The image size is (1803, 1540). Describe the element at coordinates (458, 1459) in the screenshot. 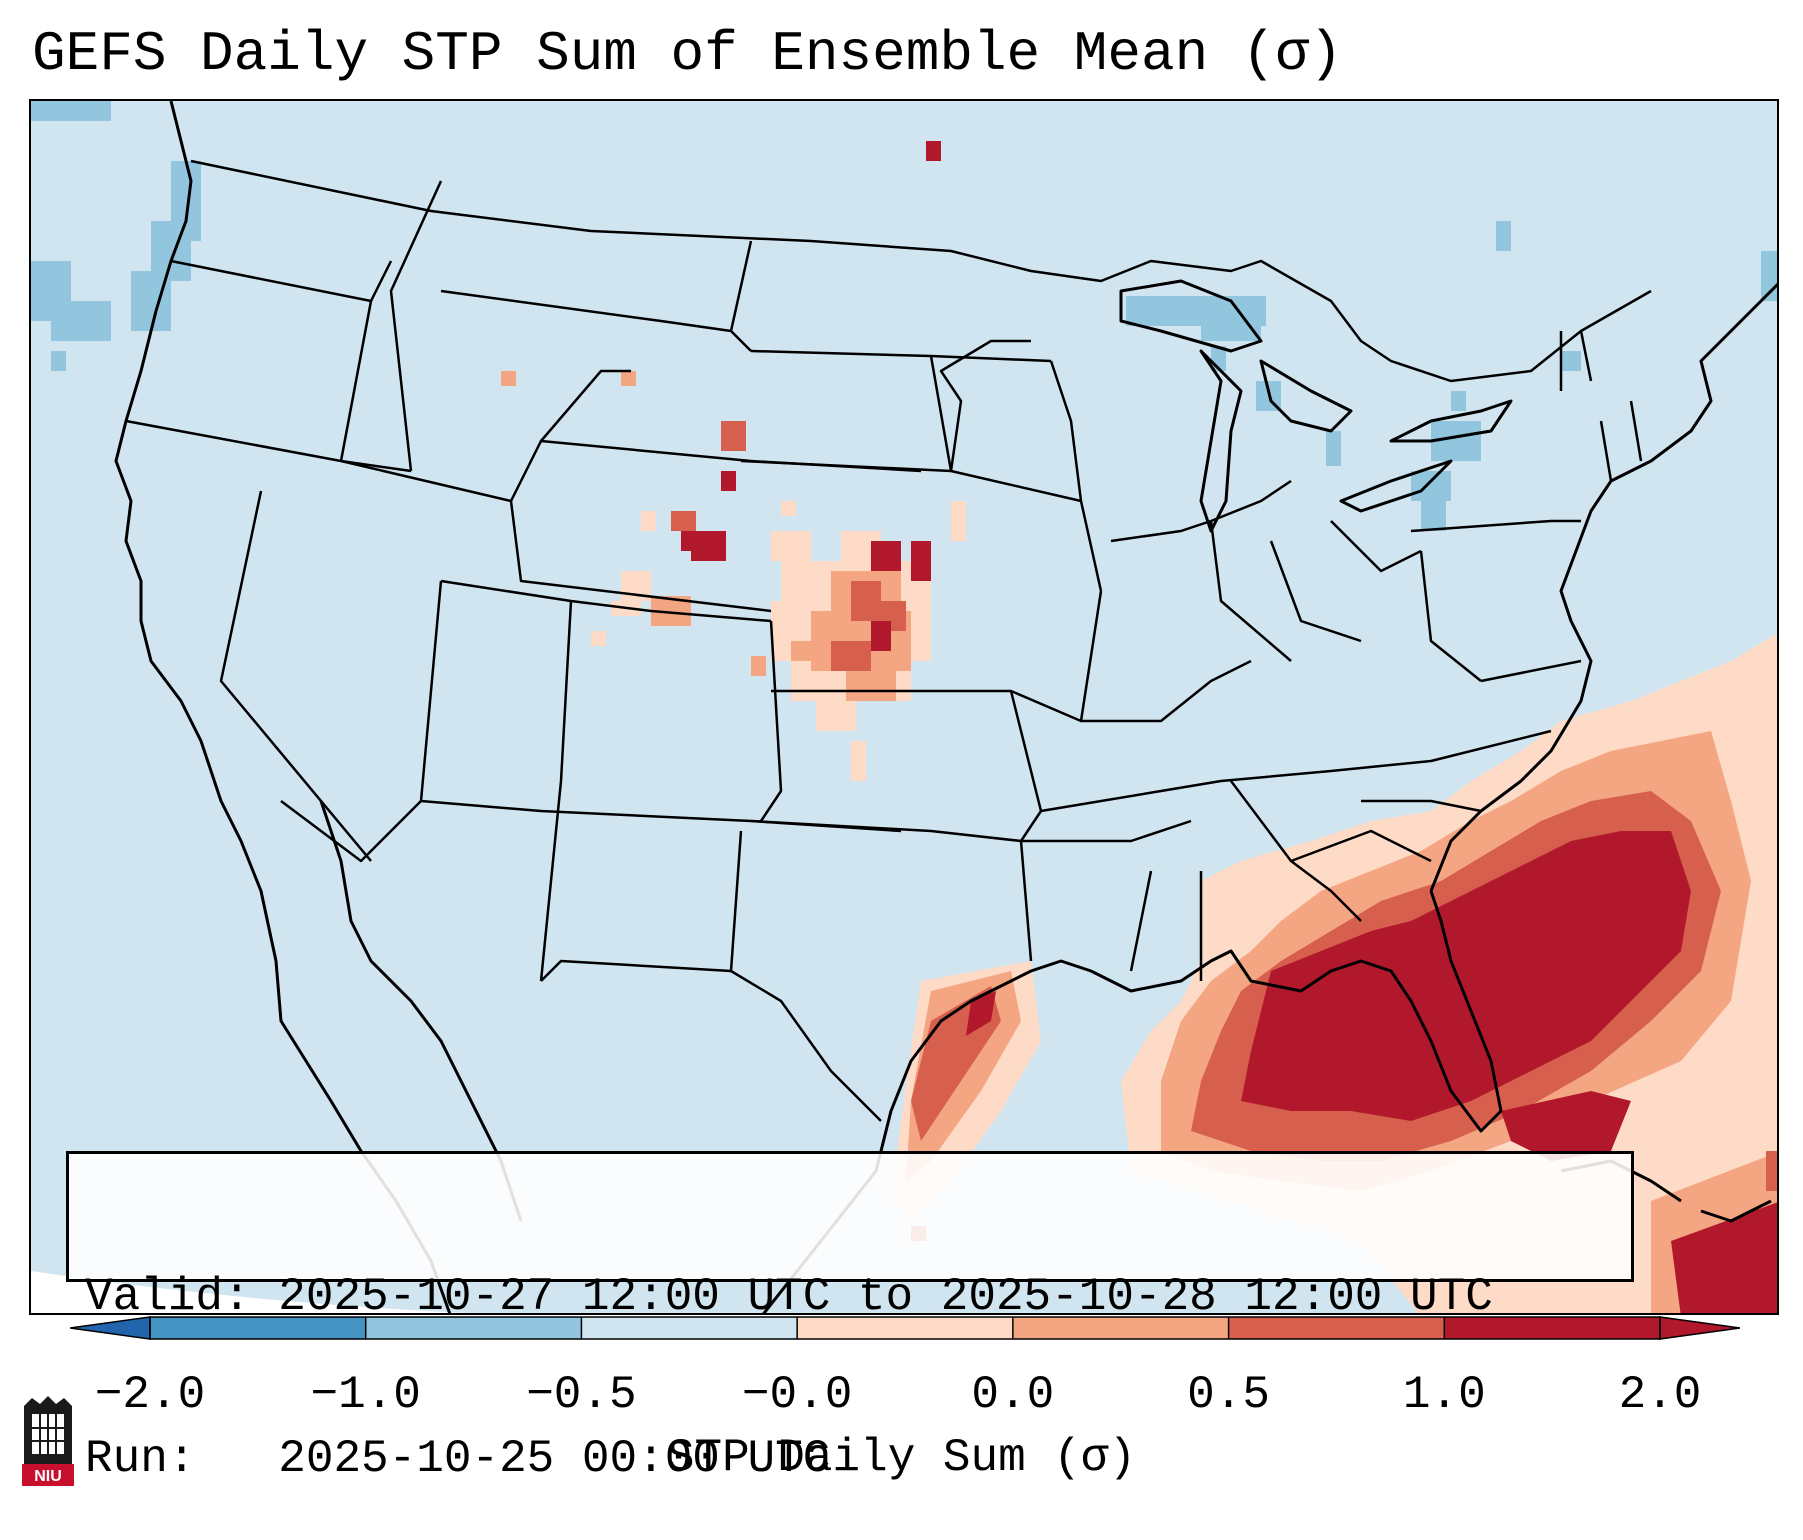

I see `run-time-text: Run: 2025-10-25 00:00 UTC` at that location.